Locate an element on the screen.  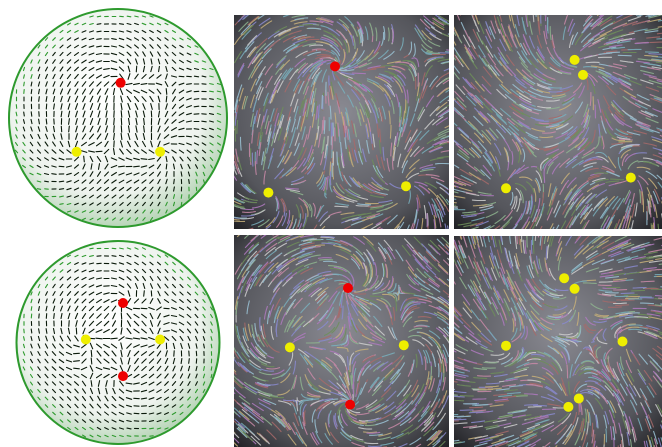
sphere-bottom-svg is located at coordinates (118, 342).